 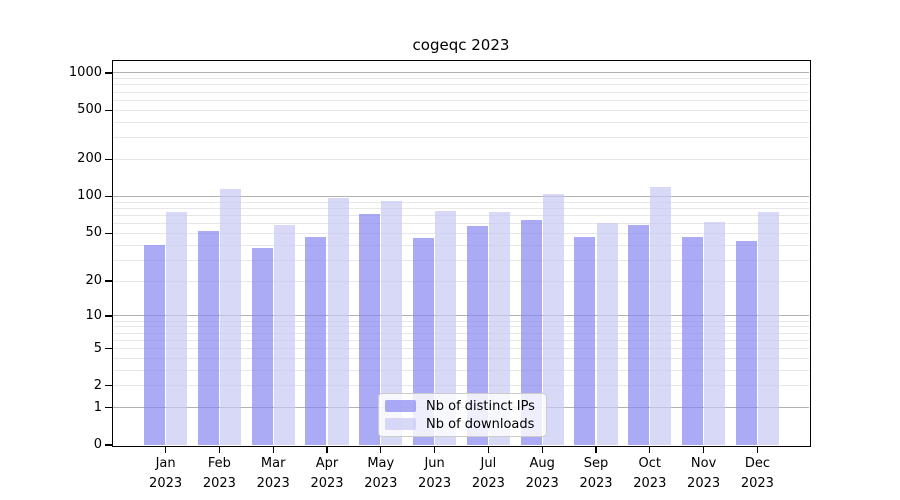 I want to click on legend-label-distinct-ips: Nb of distinct IPs, so click(x=480, y=406).